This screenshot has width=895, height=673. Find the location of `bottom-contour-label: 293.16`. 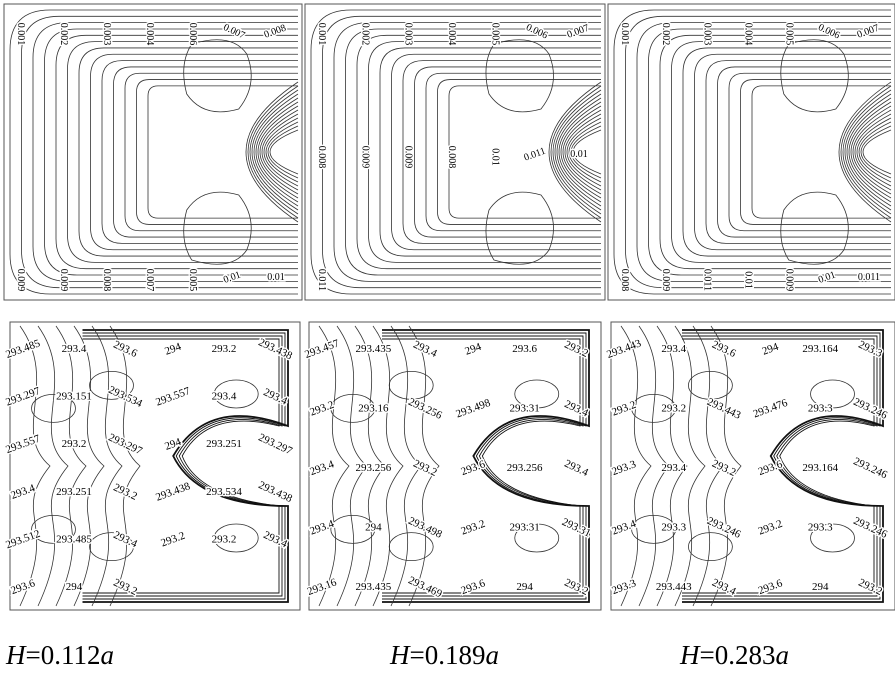

bottom-contour-label: 293.16 is located at coordinates (322, 587).